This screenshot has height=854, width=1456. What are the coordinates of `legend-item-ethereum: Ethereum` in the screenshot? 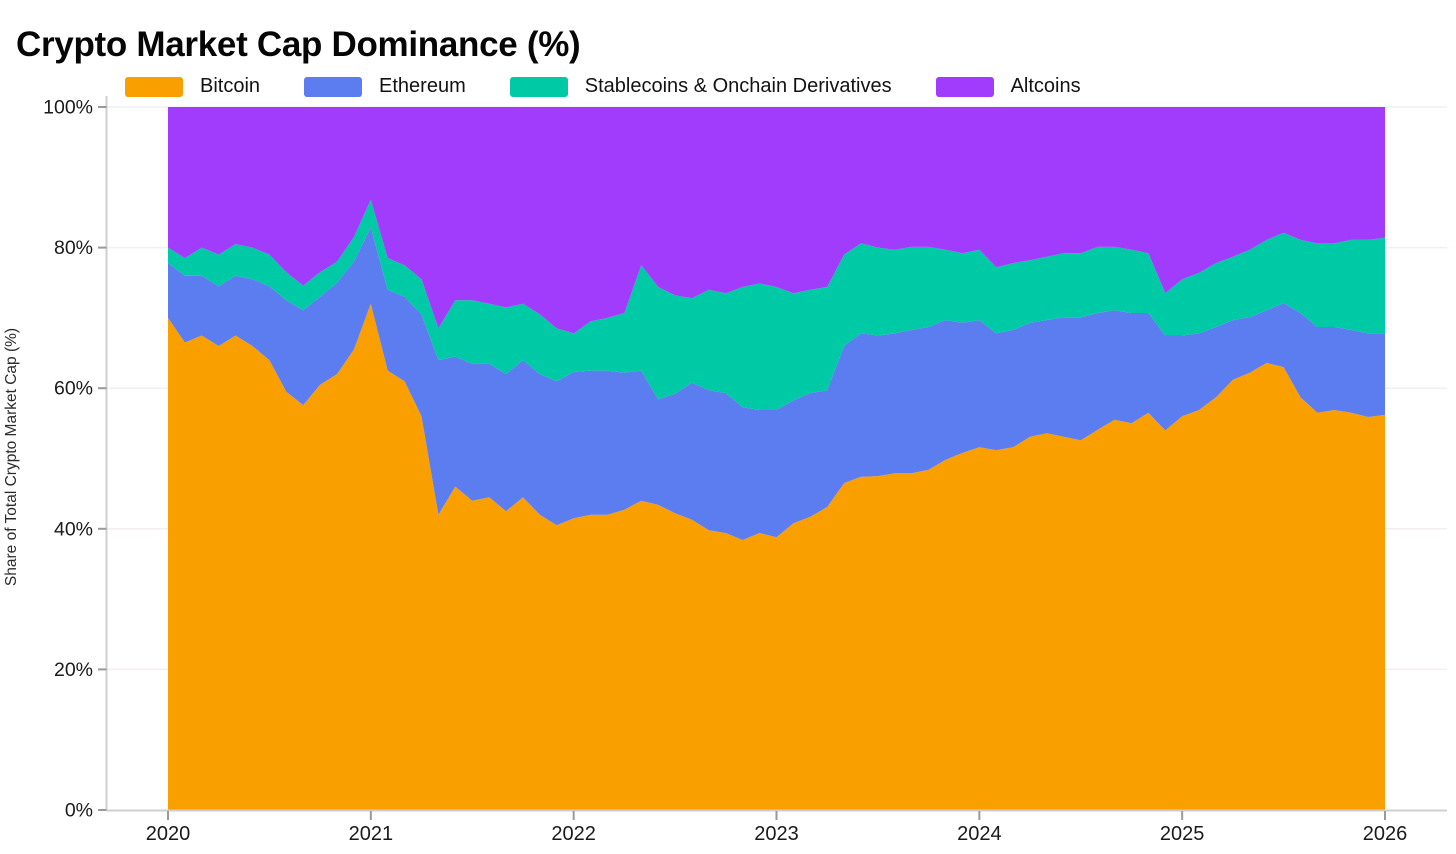 It's located at (385, 86).